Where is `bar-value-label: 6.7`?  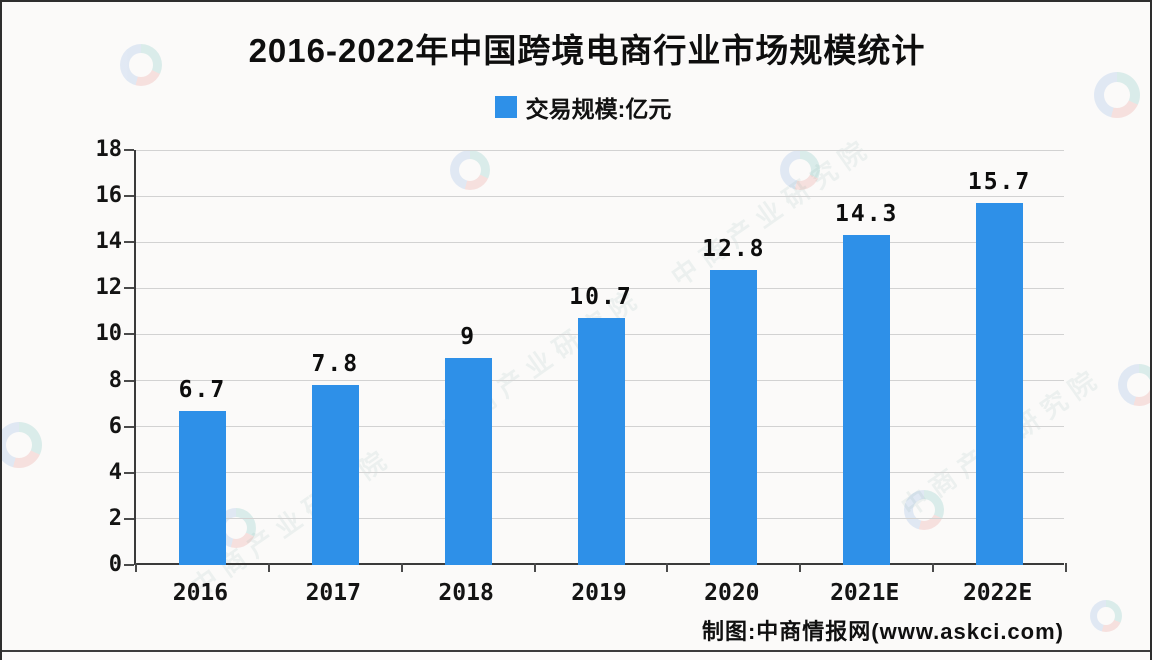
bar-value-label: 6.7 is located at coordinates (202, 389).